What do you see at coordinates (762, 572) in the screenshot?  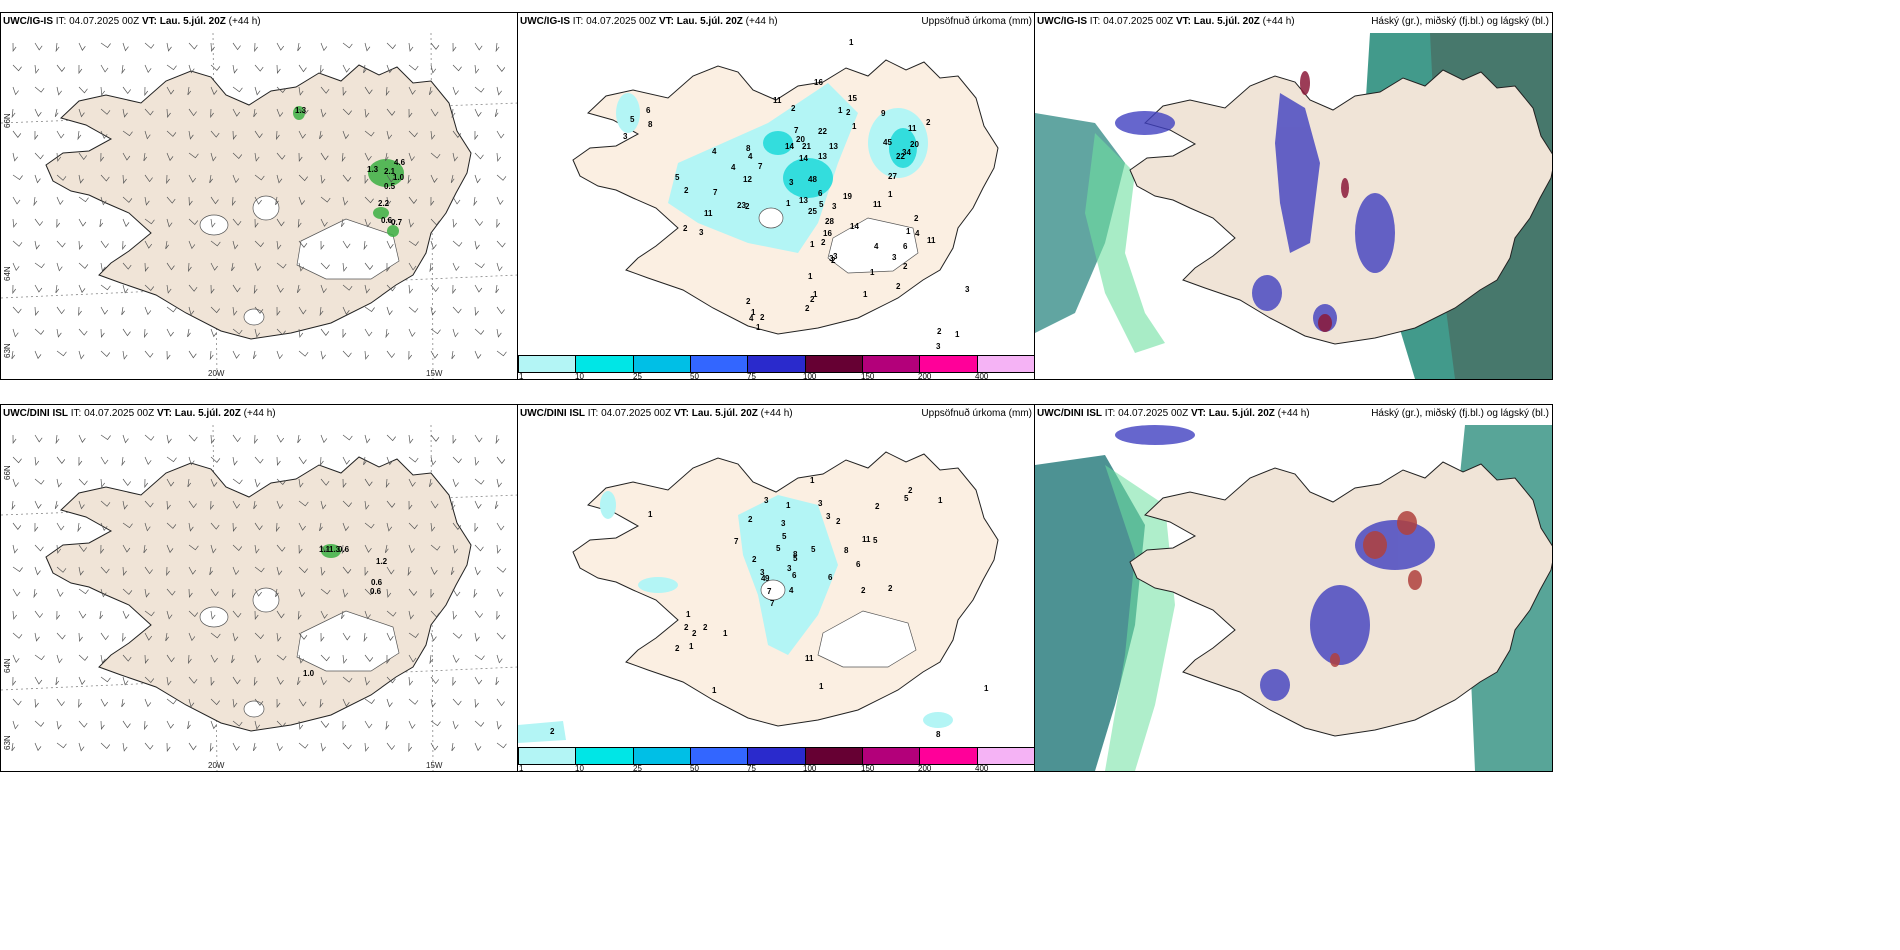 I see `precip-value: 3` at bounding box center [762, 572].